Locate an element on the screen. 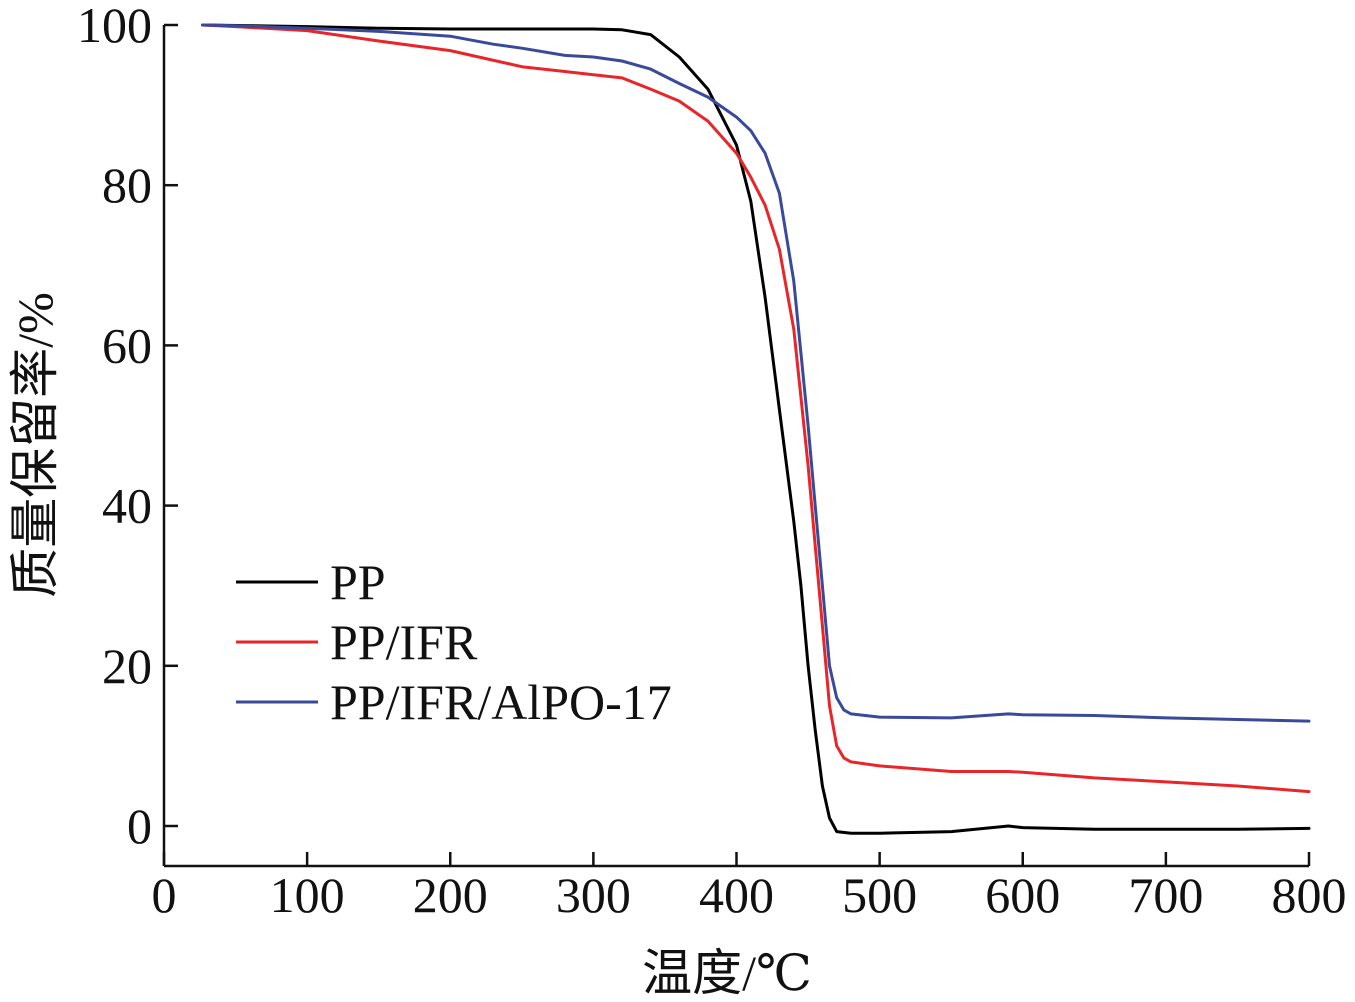  x-tick-label: 100 is located at coordinates (307, 895).